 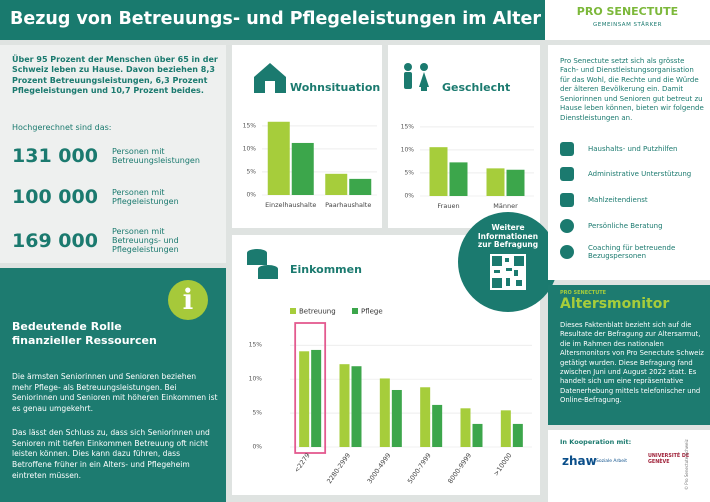 I want to click on highlight-box, so click(x=310, y=388).